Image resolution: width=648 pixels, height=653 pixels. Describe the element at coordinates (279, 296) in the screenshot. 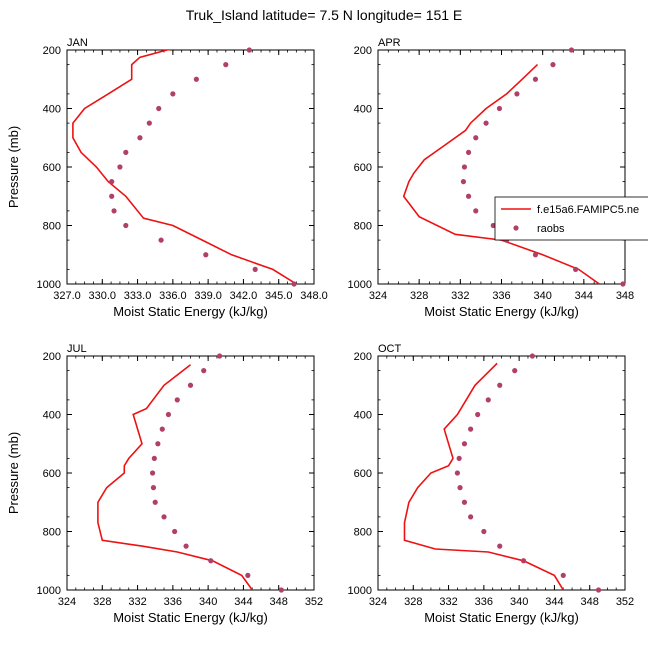

I see `x-tick-label: 345.0` at that location.